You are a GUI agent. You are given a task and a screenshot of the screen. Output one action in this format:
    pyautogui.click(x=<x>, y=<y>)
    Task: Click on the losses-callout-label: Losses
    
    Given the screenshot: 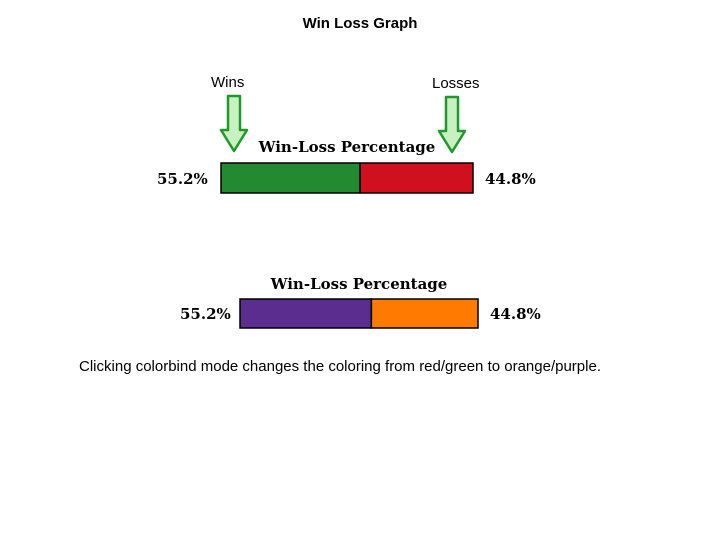 What is the action you would take?
    pyautogui.click(x=456, y=83)
    